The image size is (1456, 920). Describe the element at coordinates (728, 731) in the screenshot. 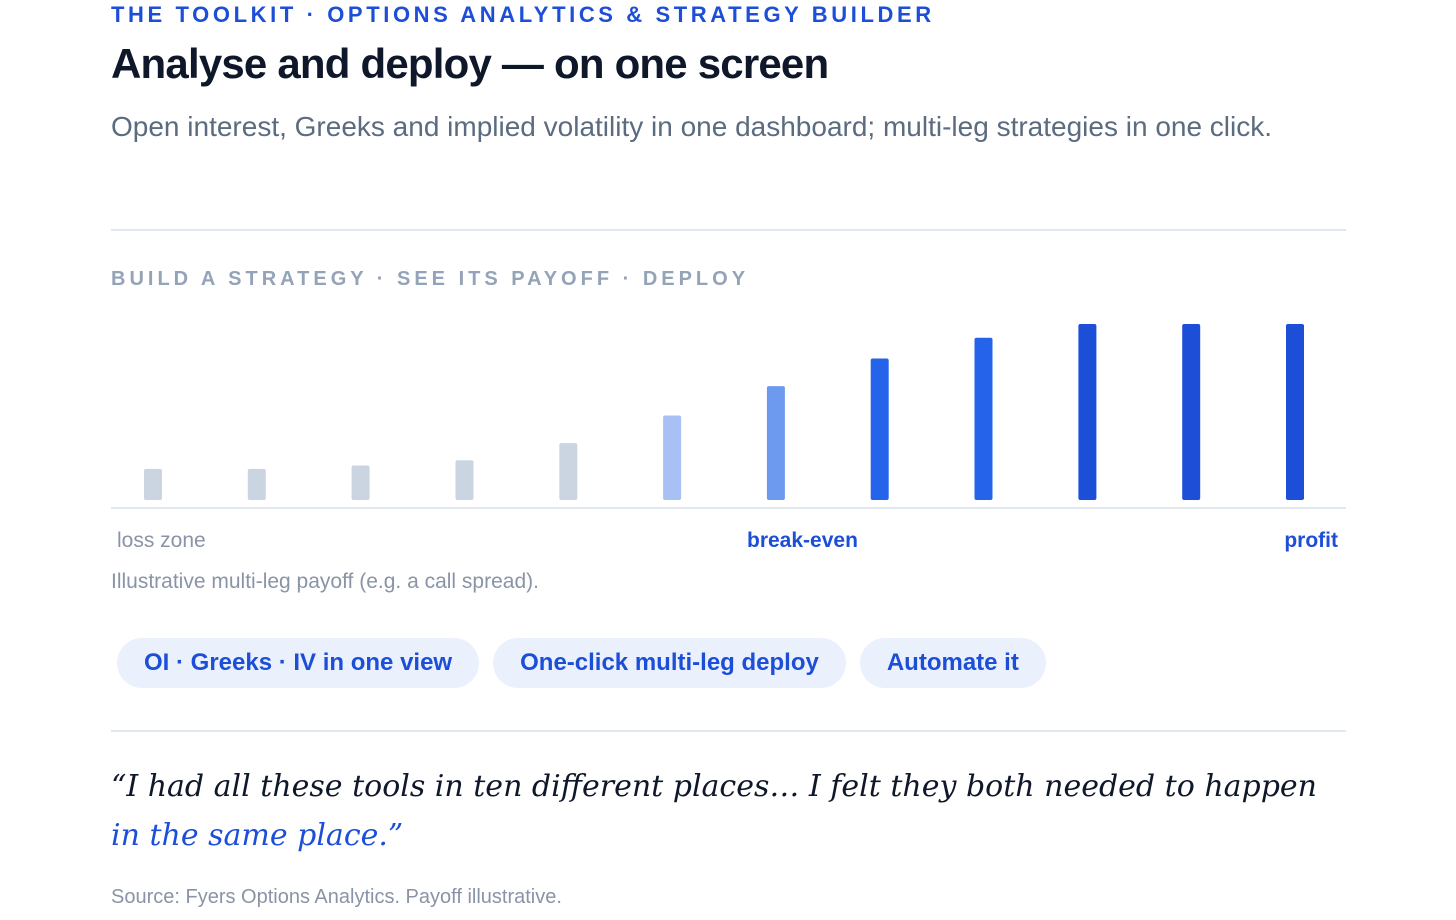

I see `divider-bottom` at that location.